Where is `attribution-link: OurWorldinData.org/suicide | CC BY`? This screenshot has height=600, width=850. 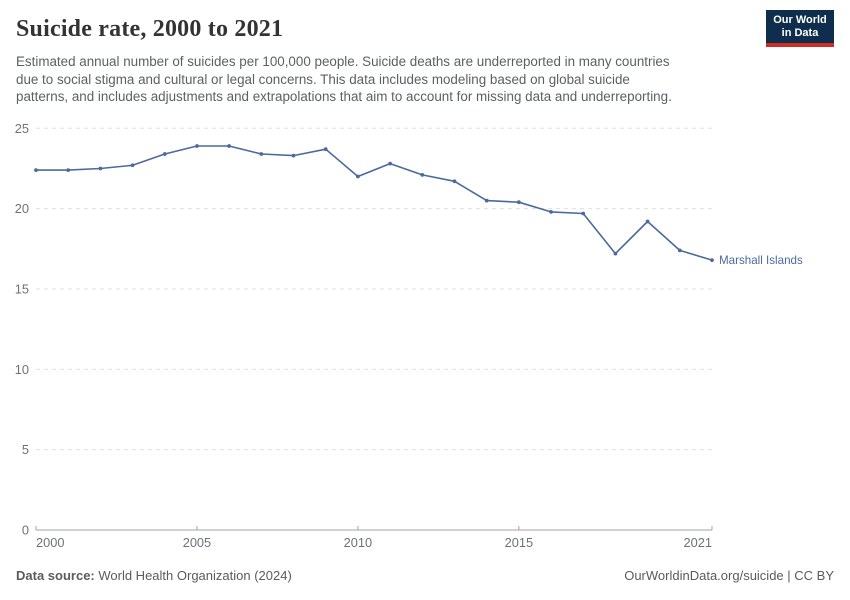
attribution-link: OurWorldinData.org/suicide | CC BY is located at coordinates (729, 575).